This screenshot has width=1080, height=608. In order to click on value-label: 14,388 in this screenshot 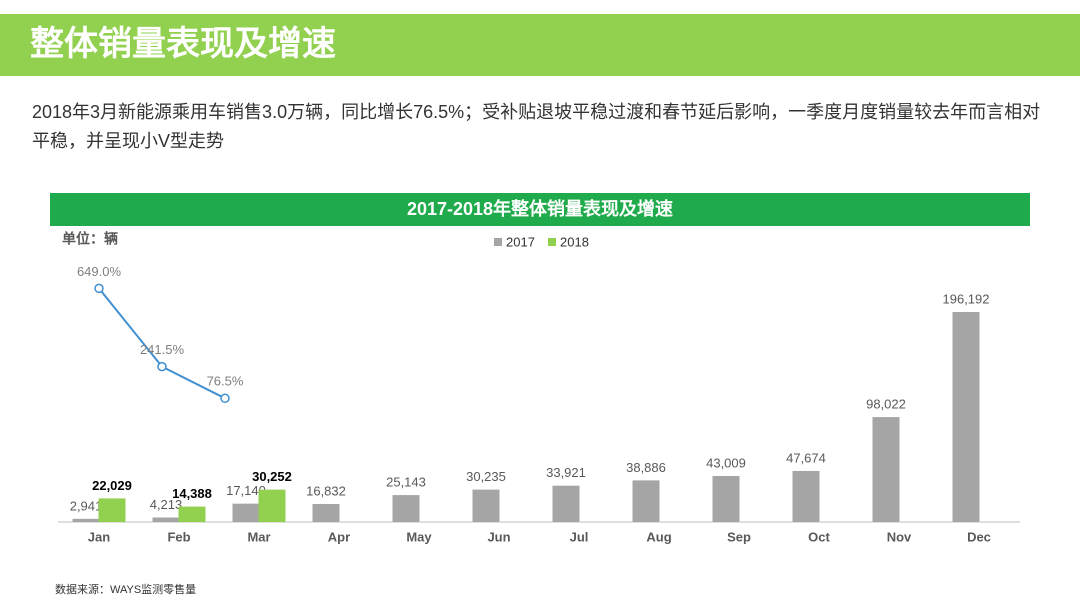, I will do `click(192, 493)`.